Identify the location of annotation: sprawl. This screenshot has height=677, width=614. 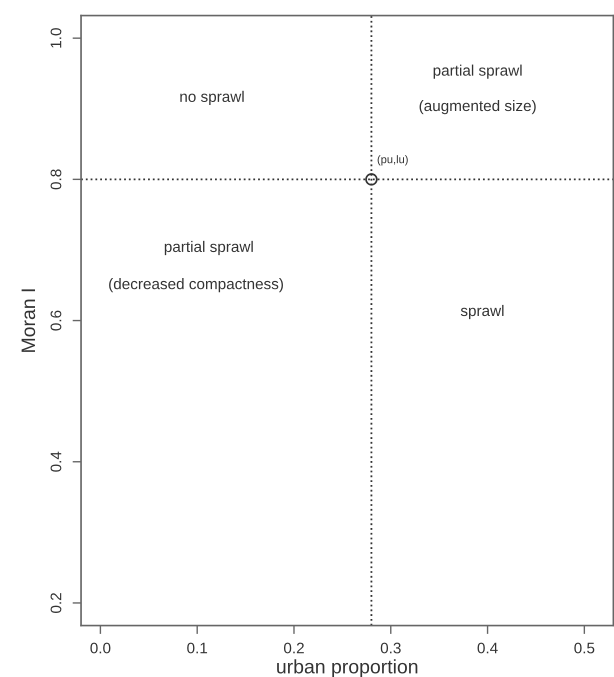
(482, 312).